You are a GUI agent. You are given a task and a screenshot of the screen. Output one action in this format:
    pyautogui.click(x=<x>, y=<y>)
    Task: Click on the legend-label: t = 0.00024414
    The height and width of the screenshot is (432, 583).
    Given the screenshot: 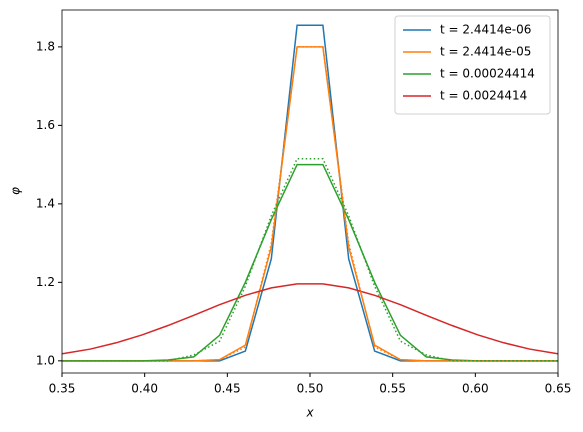 What is the action you would take?
    pyautogui.click(x=487, y=74)
    